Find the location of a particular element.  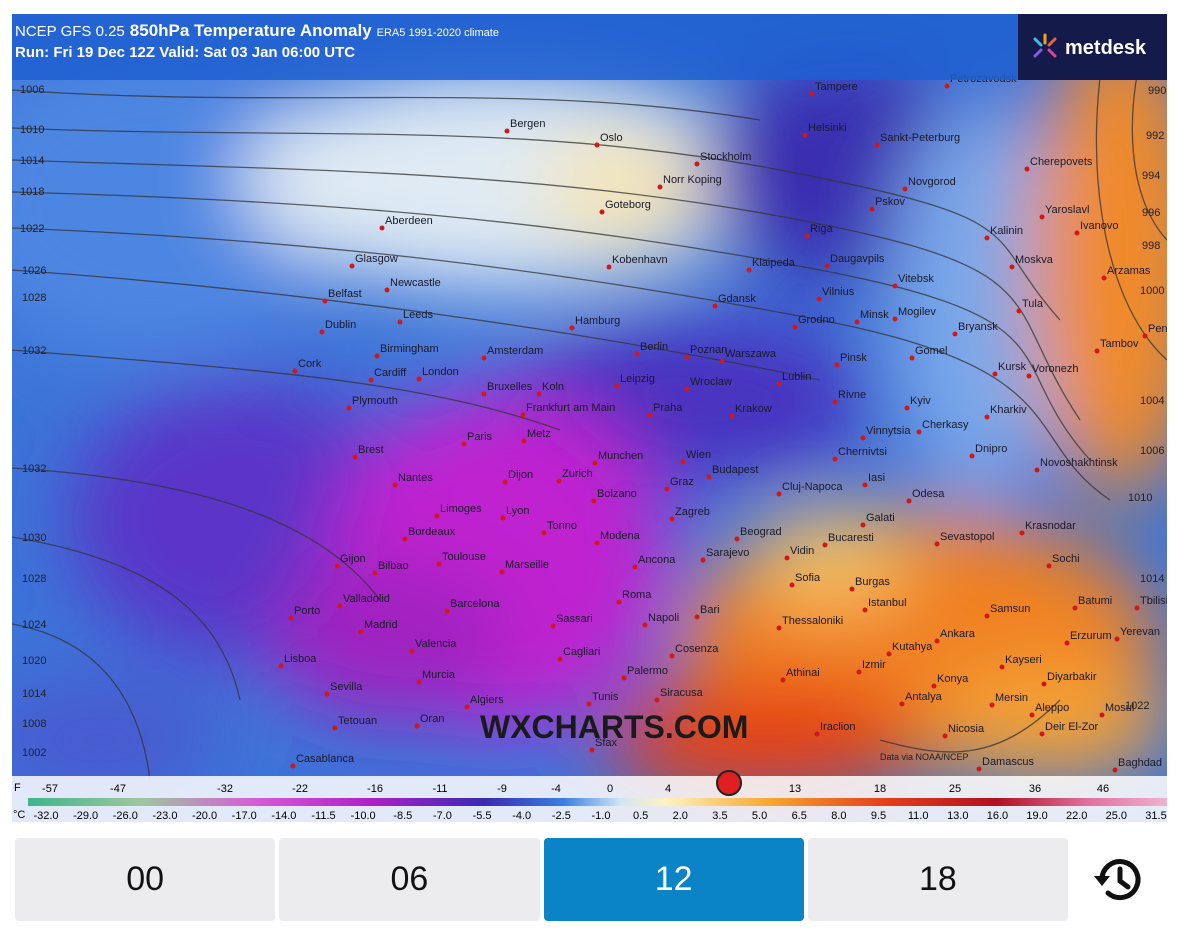

city-label: Brest is located at coordinates (371, 450).